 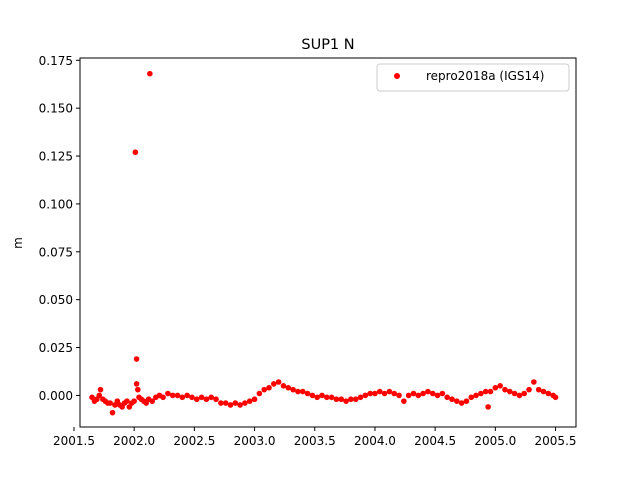 I want to click on x-tick-label: 2005.5, so click(x=556, y=441).